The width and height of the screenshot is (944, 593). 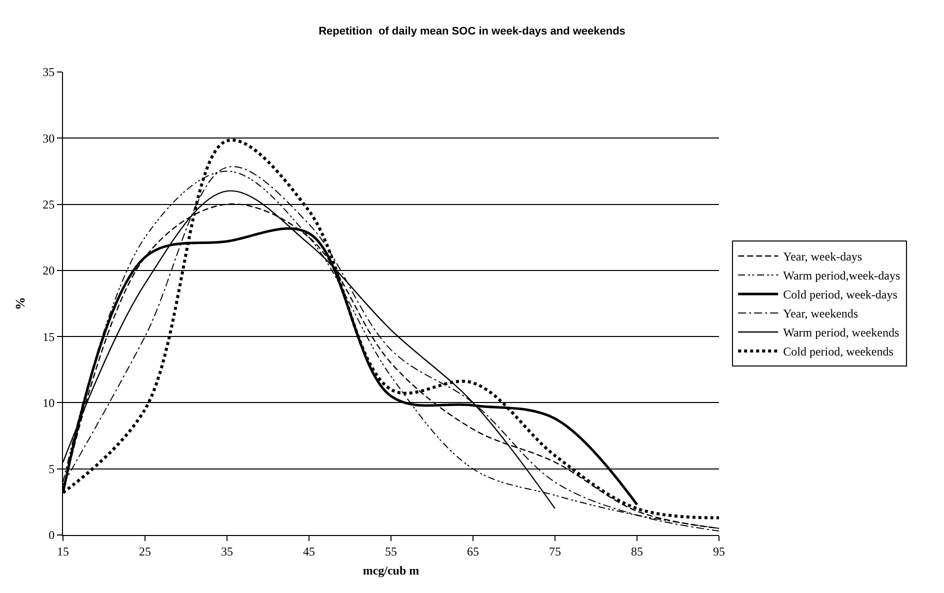 I want to click on x-axis-title: mcg/cub m, so click(x=391, y=570).